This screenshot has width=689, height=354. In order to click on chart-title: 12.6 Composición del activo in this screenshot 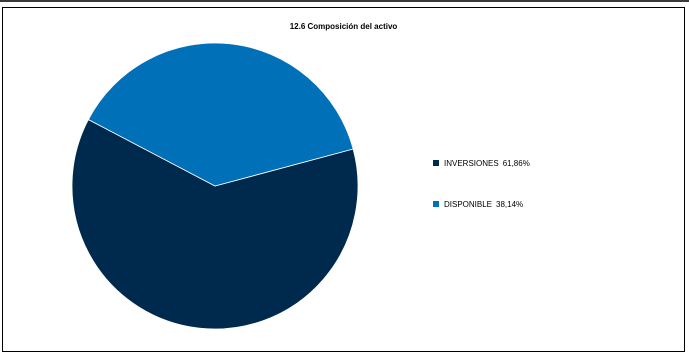, I will do `click(343, 26)`.